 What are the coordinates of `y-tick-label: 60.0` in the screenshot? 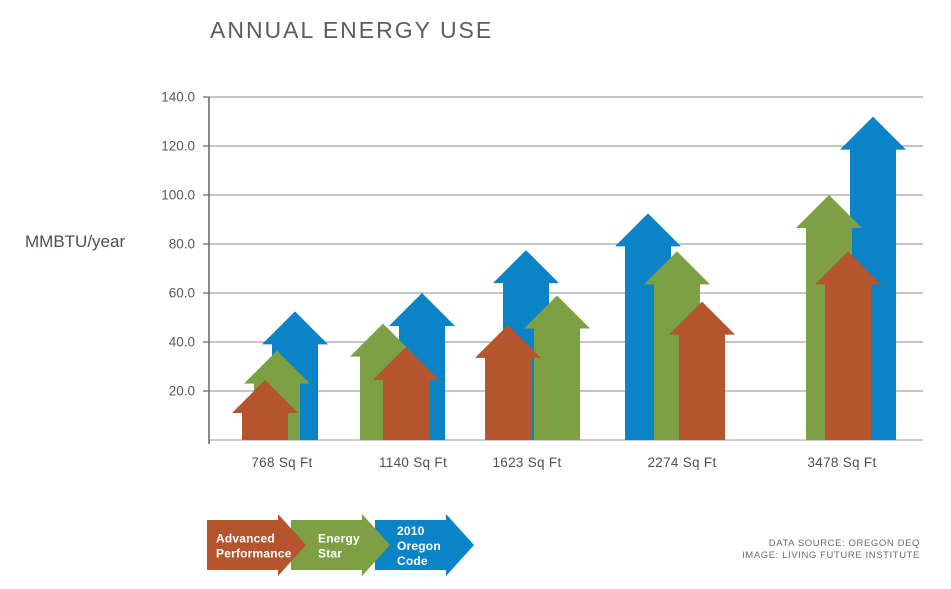 It's located at (182, 293).